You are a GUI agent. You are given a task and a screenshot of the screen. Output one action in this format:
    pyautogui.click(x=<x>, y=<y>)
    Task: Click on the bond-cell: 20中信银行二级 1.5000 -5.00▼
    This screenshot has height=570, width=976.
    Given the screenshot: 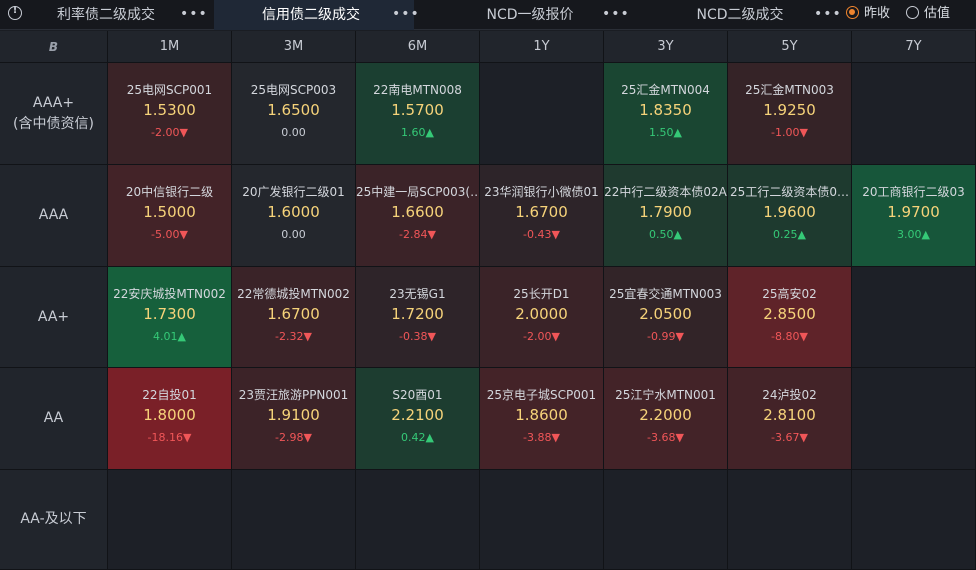 What is the action you would take?
    pyautogui.click(x=170, y=216)
    